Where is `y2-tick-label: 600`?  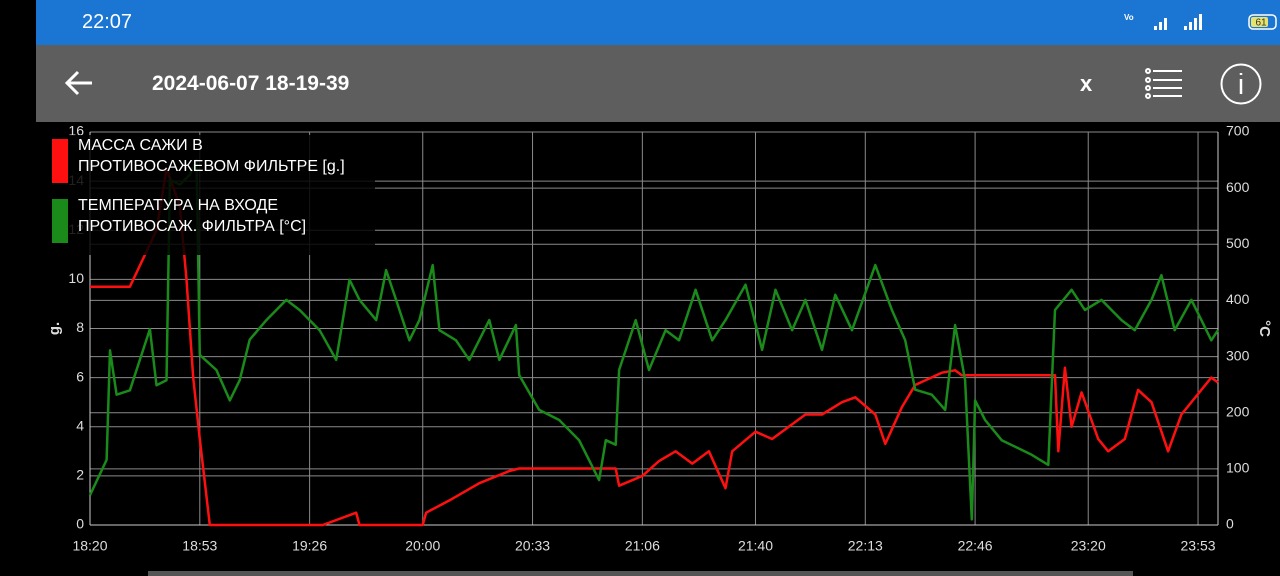
y2-tick-label: 600 is located at coordinates (1238, 187).